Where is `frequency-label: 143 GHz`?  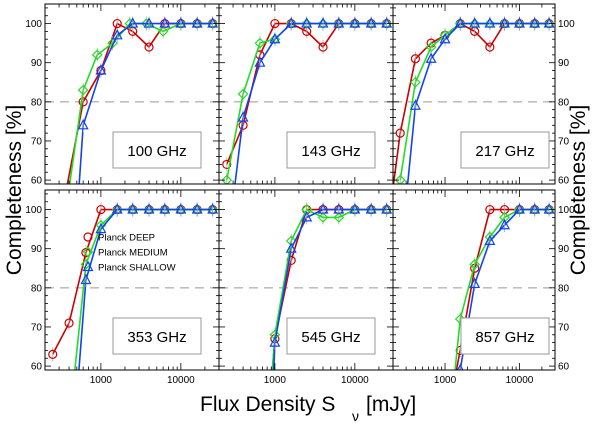
frequency-label: 143 GHz is located at coordinates (330, 151).